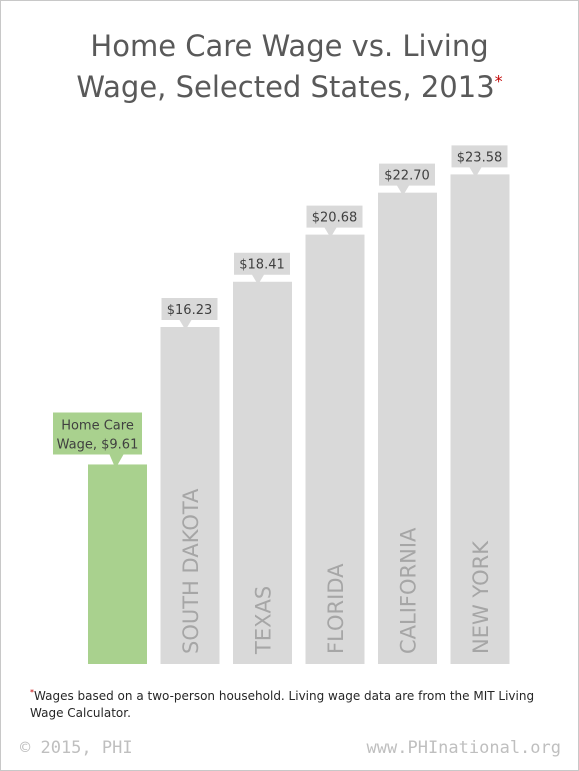 The width and height of the screenshot is (579, 771). I want to click on bar-california, so click(407, 428).